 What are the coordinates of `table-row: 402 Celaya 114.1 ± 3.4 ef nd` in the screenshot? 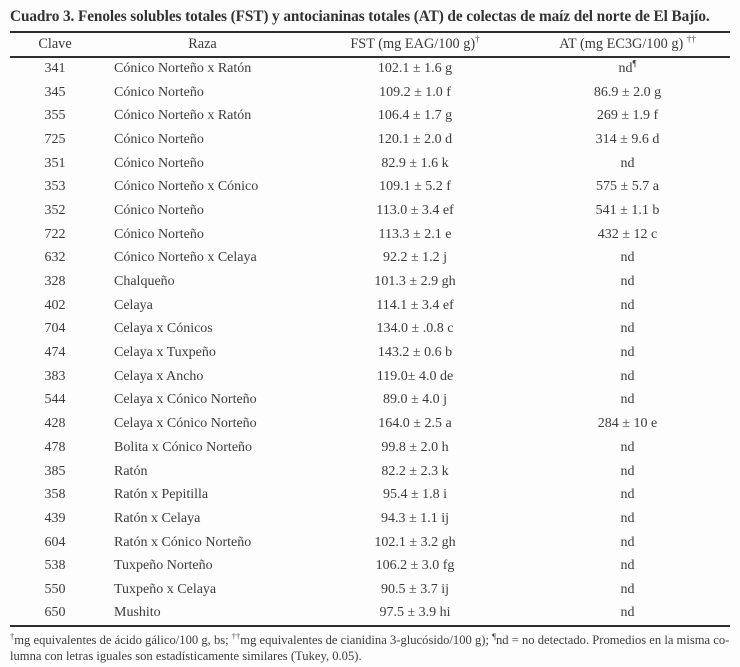 It's located at (370, 306).